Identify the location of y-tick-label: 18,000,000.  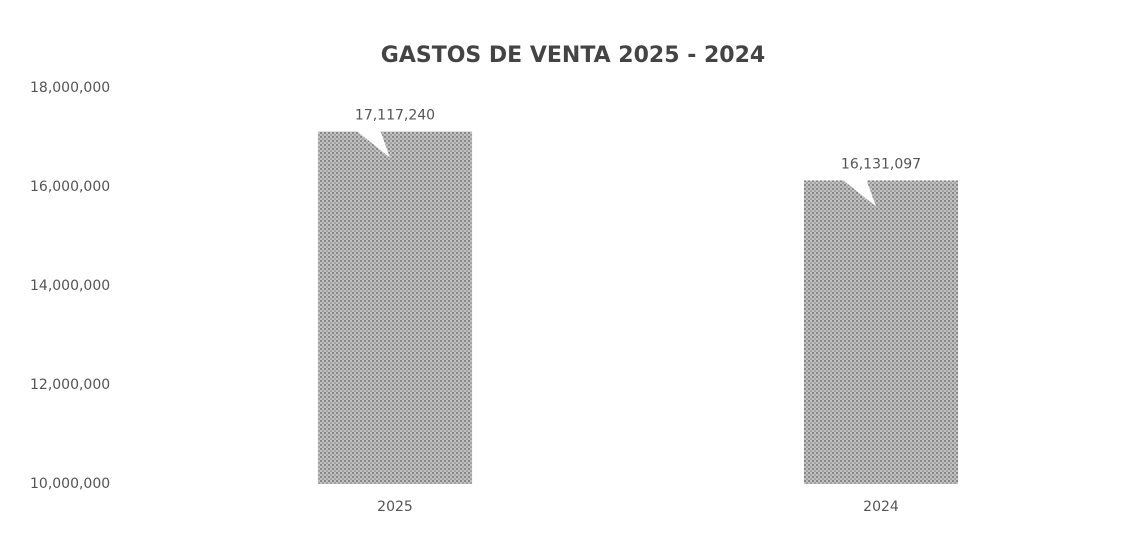
(70, 88).